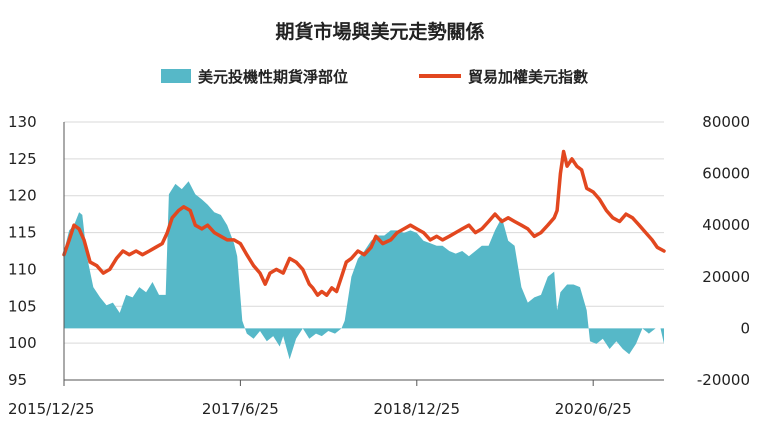  I want to click on right-tick-label: 0, so click(745, 328).